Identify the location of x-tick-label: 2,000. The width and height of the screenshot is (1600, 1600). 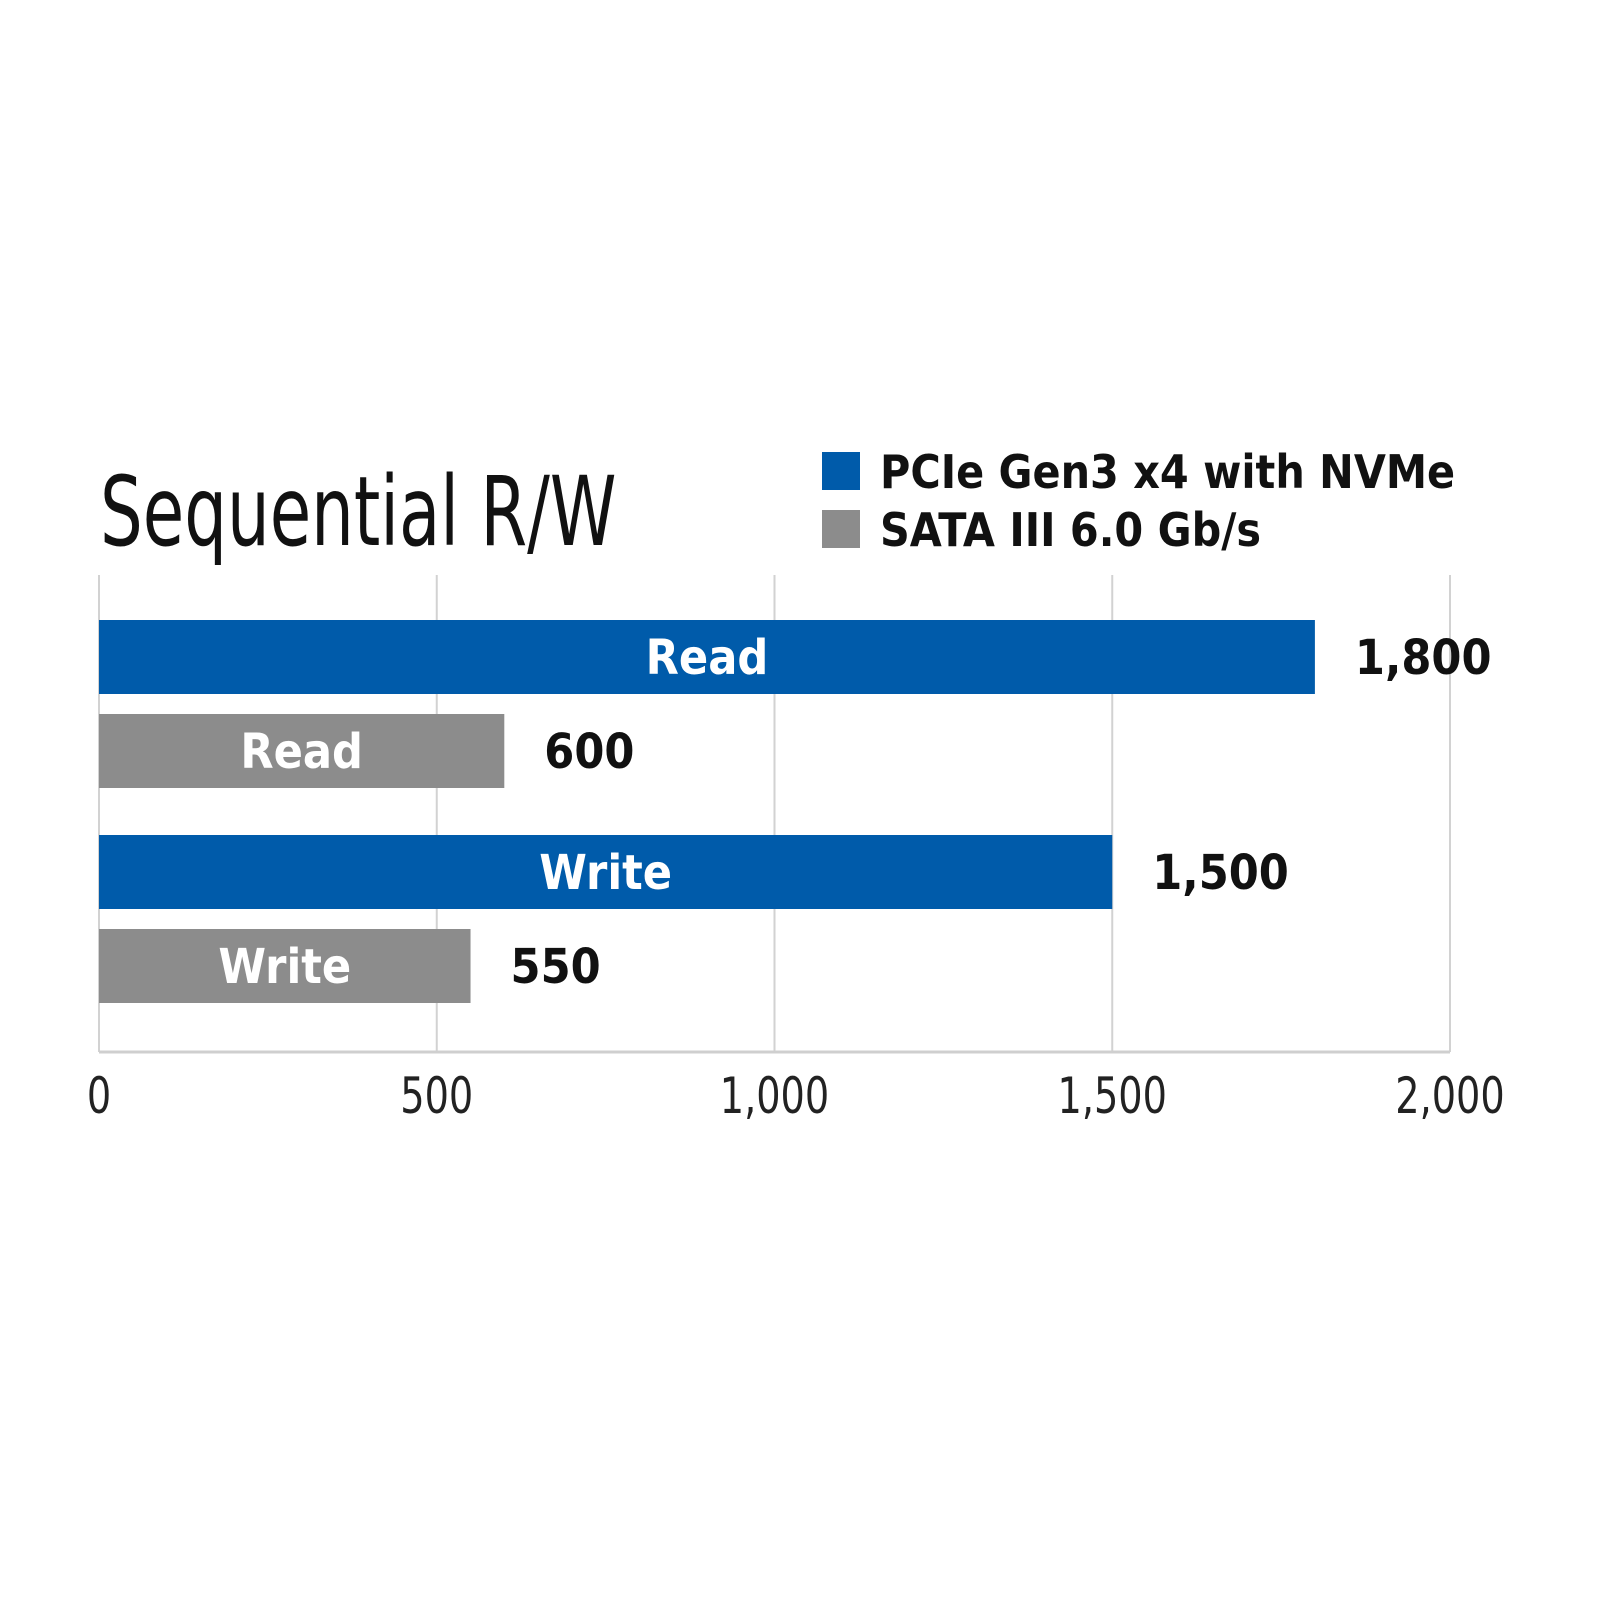
(1449, 1096).